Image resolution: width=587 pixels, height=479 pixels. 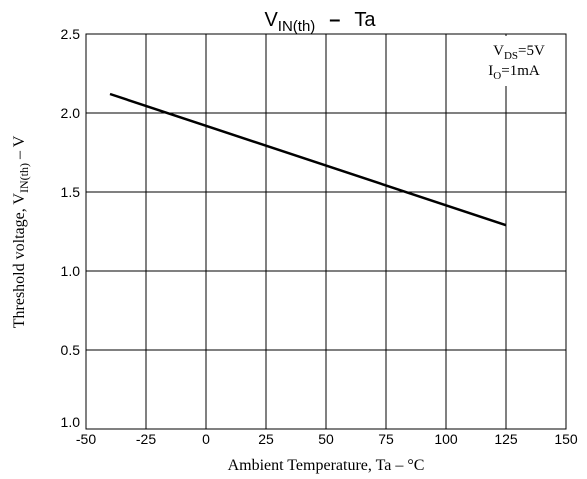 I want to click on y-tick-label: 2.0, so click(x=71, y=113).